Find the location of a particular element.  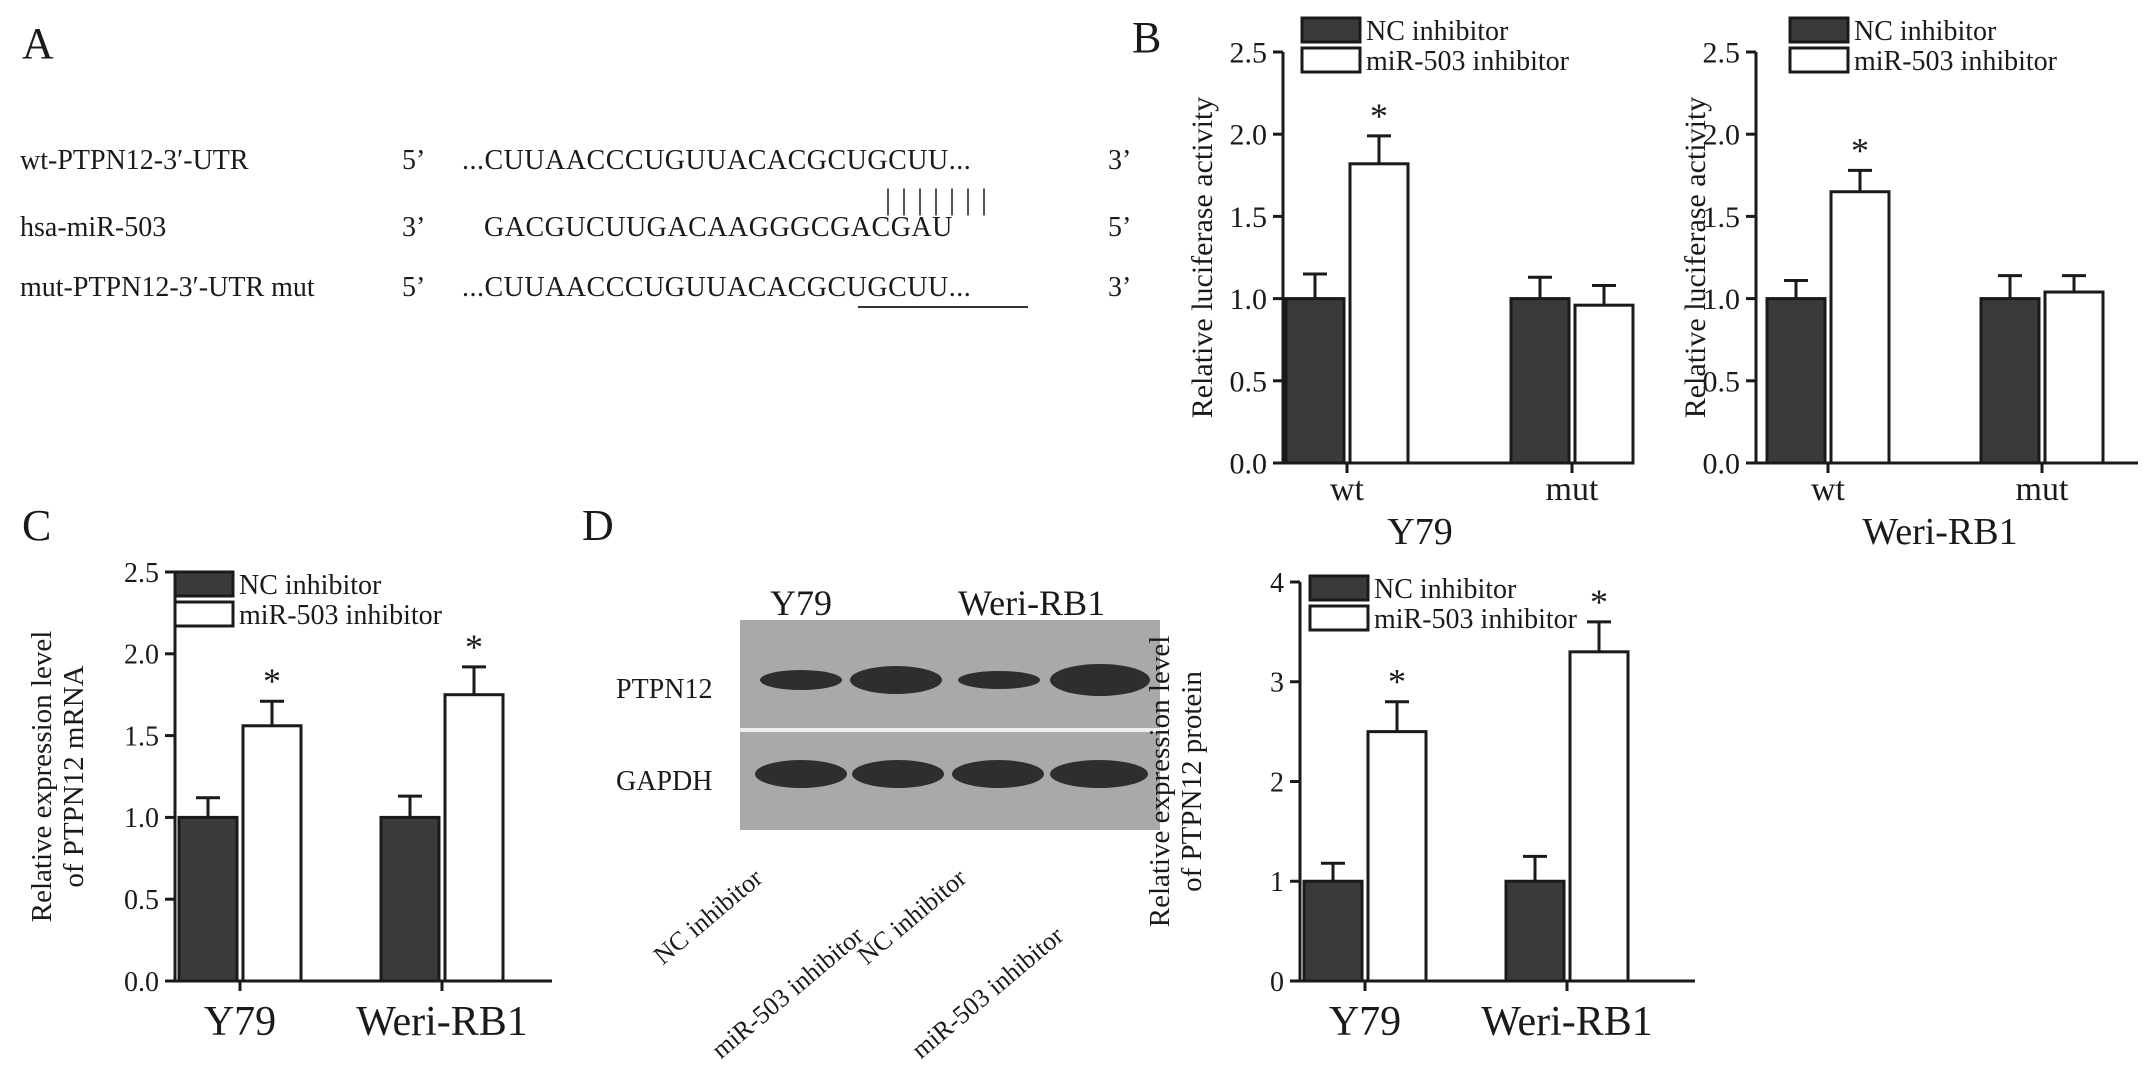

panel-label-c: C is located at coordinates (37, 525).